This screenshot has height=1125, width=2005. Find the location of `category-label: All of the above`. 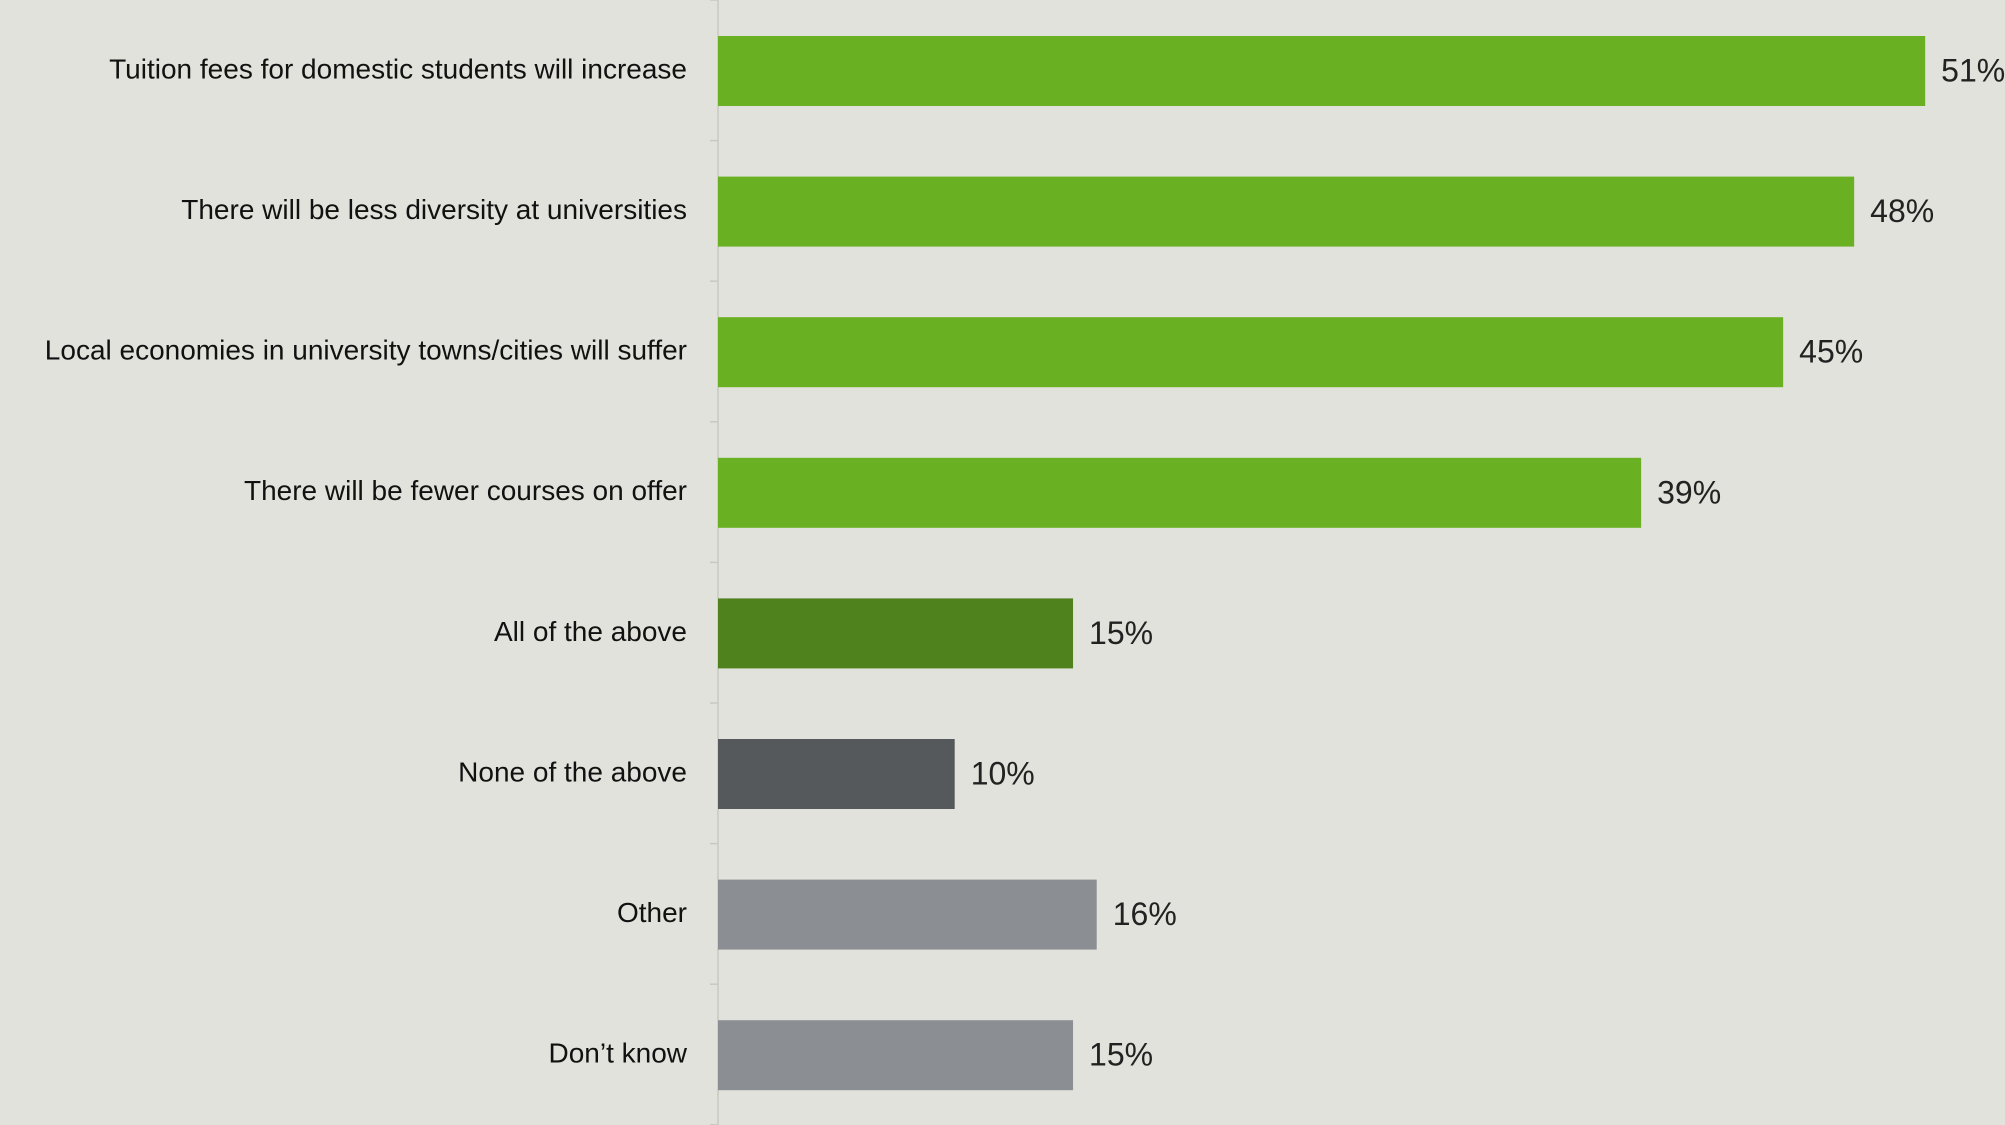

category-label: All of the above is located at coordinates (590, 631).